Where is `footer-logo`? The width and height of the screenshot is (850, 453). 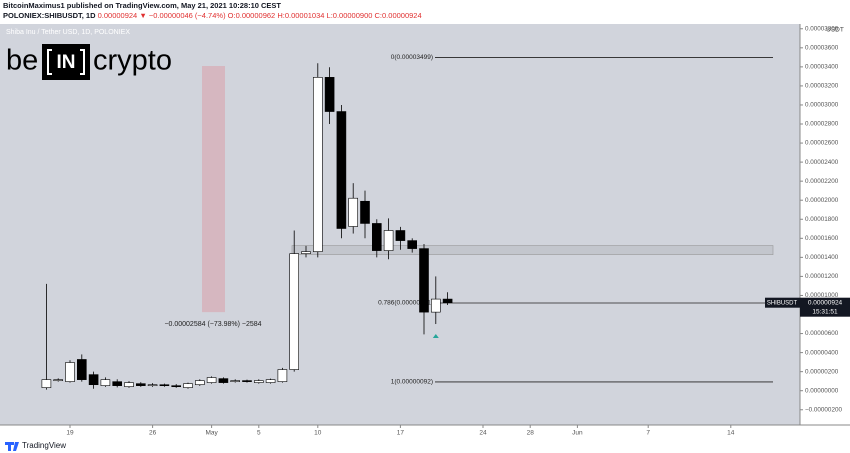
footer-logo is located at coordinates (12, 446).